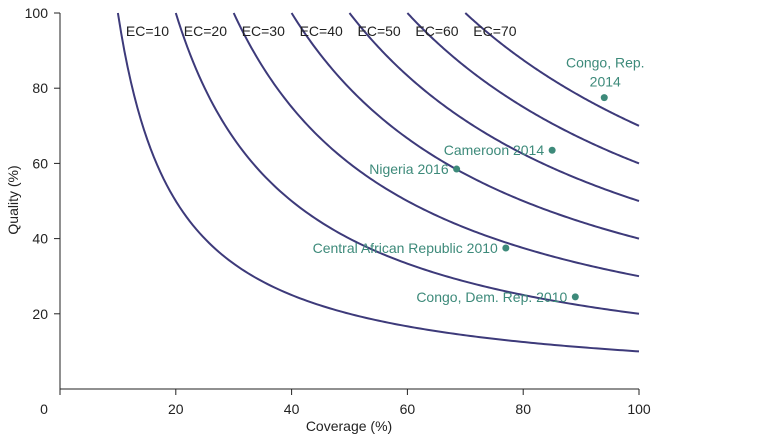 The height and width of the screenshot is (439, 780). What do you see at coordinates (40, 314) in the screenshot?
I see `y-tick-label: 20` at bounding box center [40, 314].